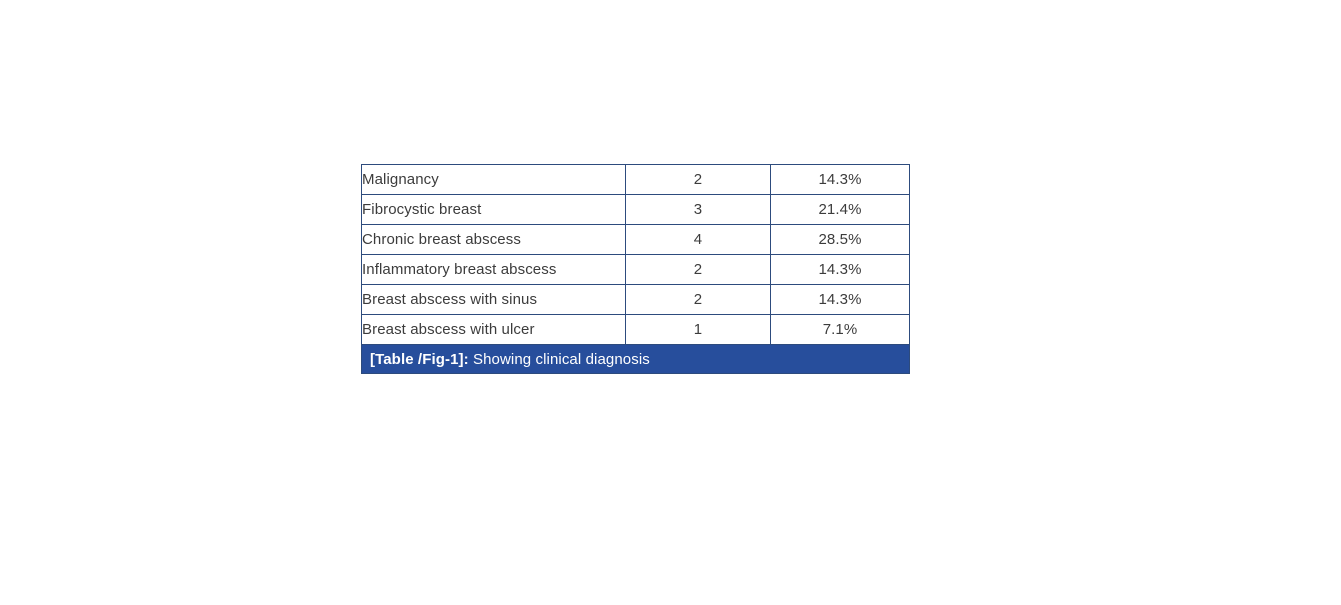  I want to click on percent-cell: 21.4%, so click(840, 209).